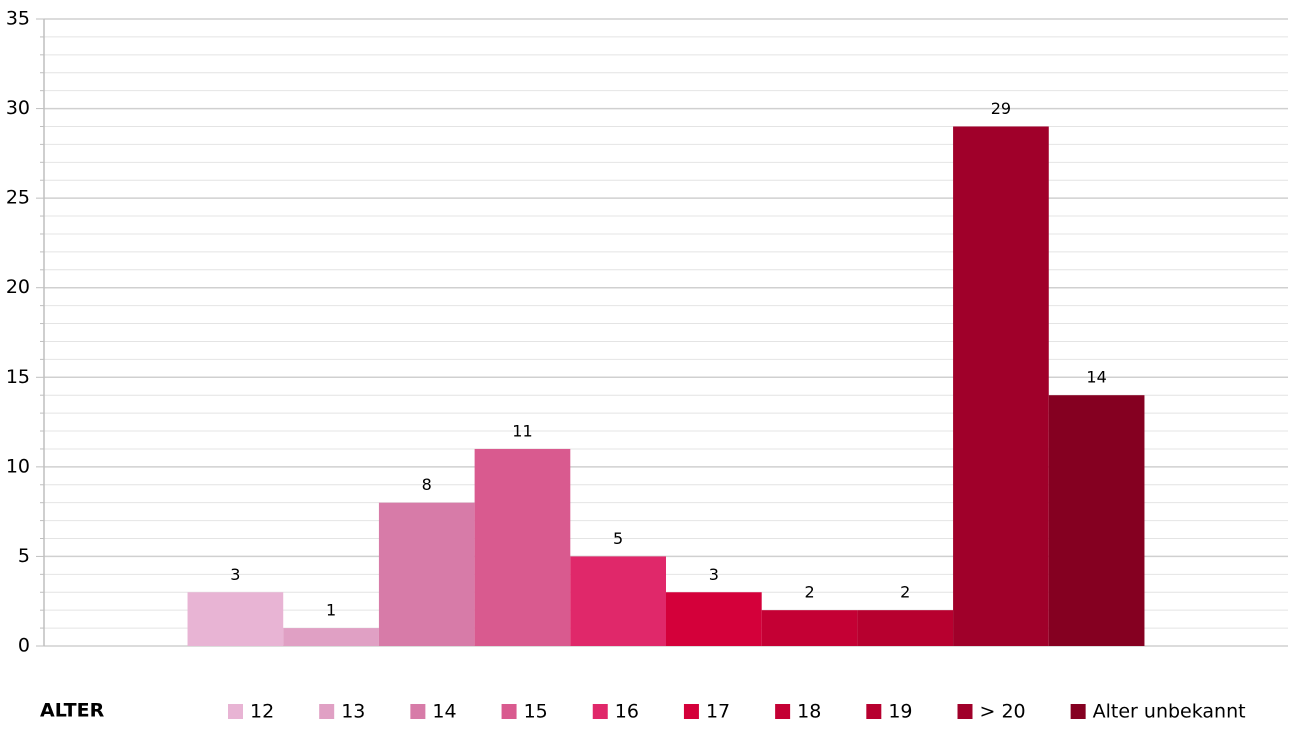 The width and height of the screenshot is (1296, 729). What do you see at coordinates (72, 711) in the screenshot?
I see `legend-title: ALTER` at bounding box center [72, 711].